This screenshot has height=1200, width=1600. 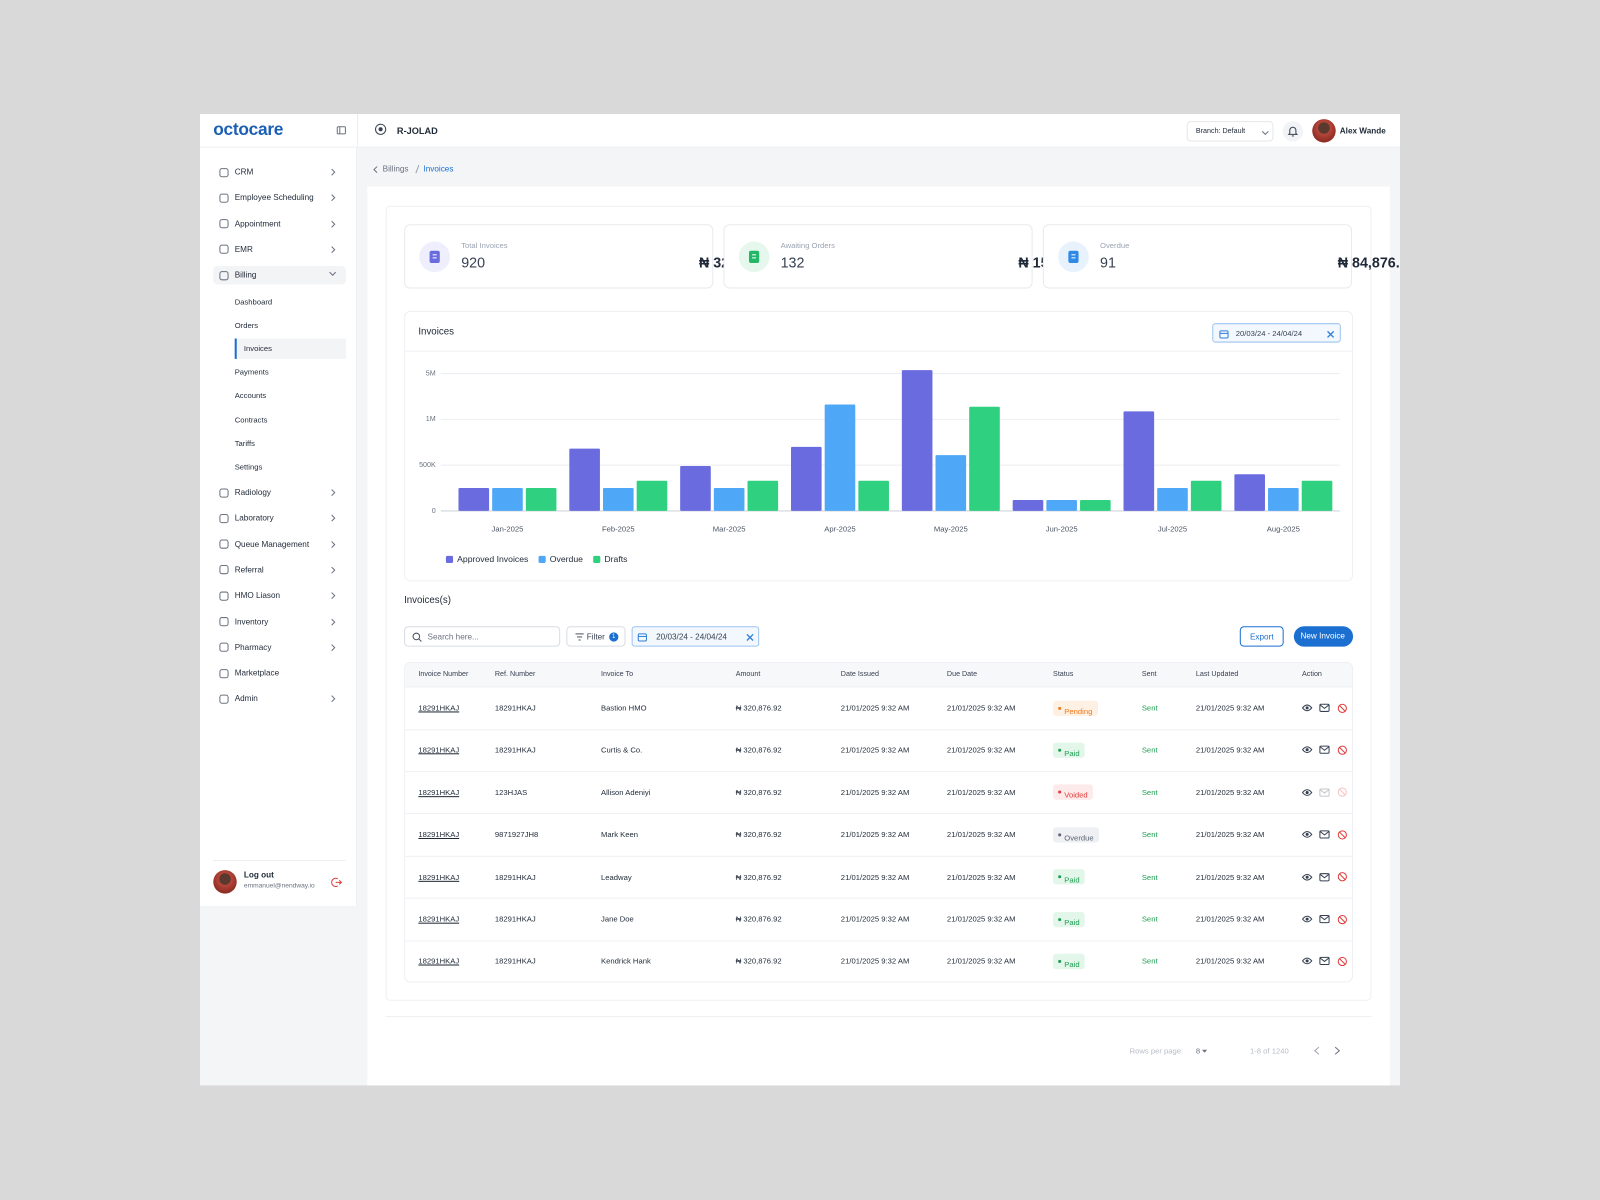 I want to click on logout: Log out, so click(x=258, y=875).